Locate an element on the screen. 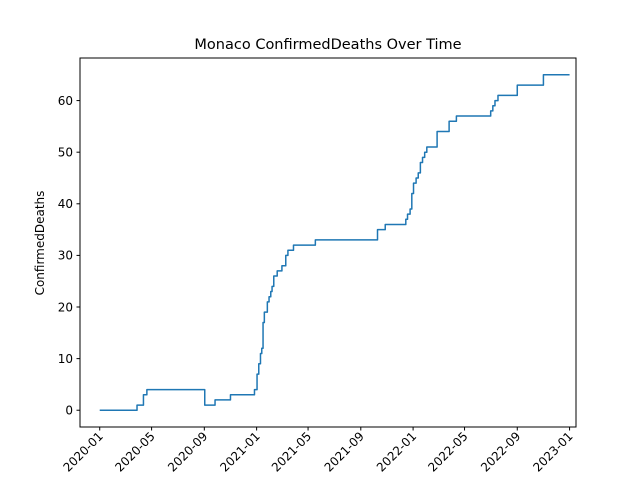 The image size is (640, 480). y-tick-label: 20 is located at coordinates (65, 307).